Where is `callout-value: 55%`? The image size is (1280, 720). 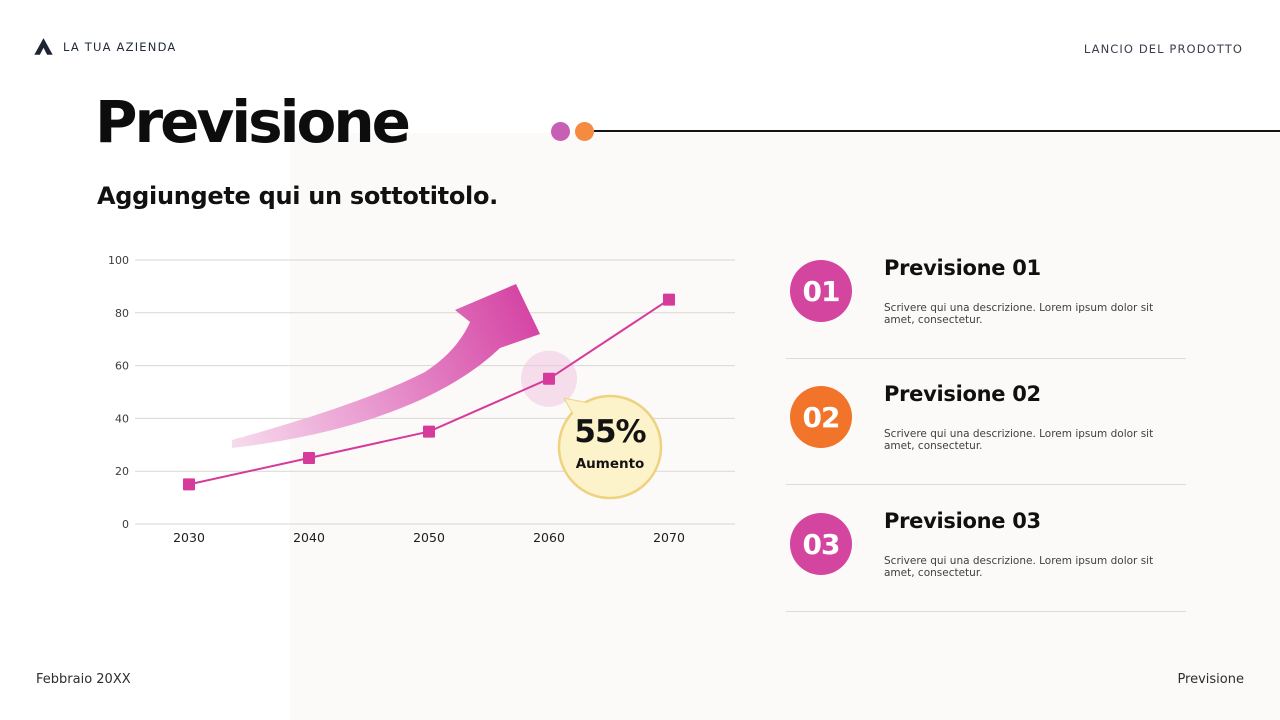 callout-value: 55% is located at coordinates (610, 432).